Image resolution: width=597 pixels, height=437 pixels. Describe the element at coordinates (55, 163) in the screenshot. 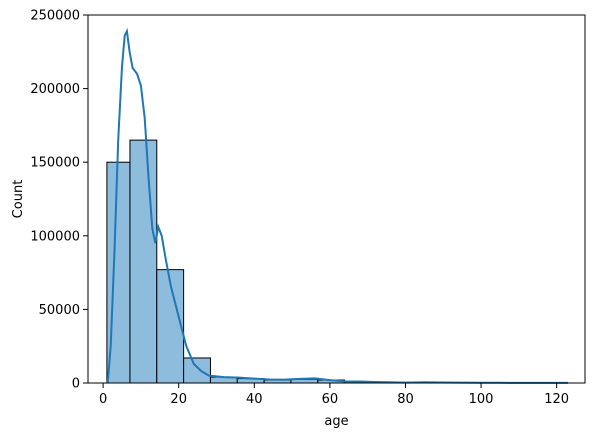

I see `y-tick-label: 150000` at that location.